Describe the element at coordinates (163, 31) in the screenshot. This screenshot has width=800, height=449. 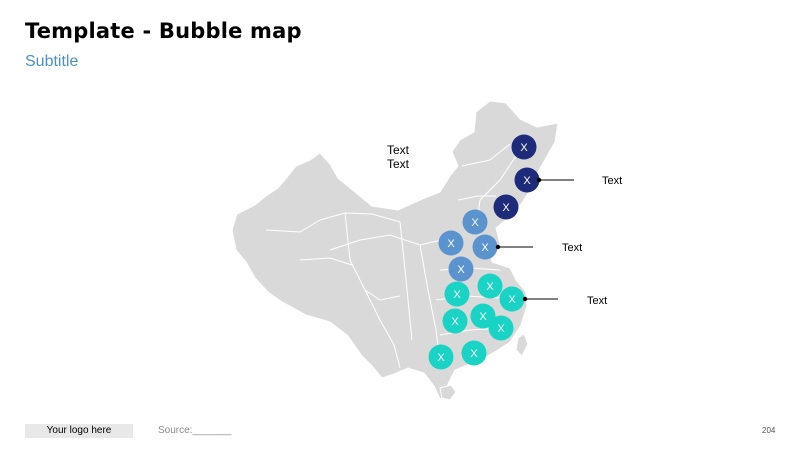
I see `slide-title: Template - Bubble map` at that location.